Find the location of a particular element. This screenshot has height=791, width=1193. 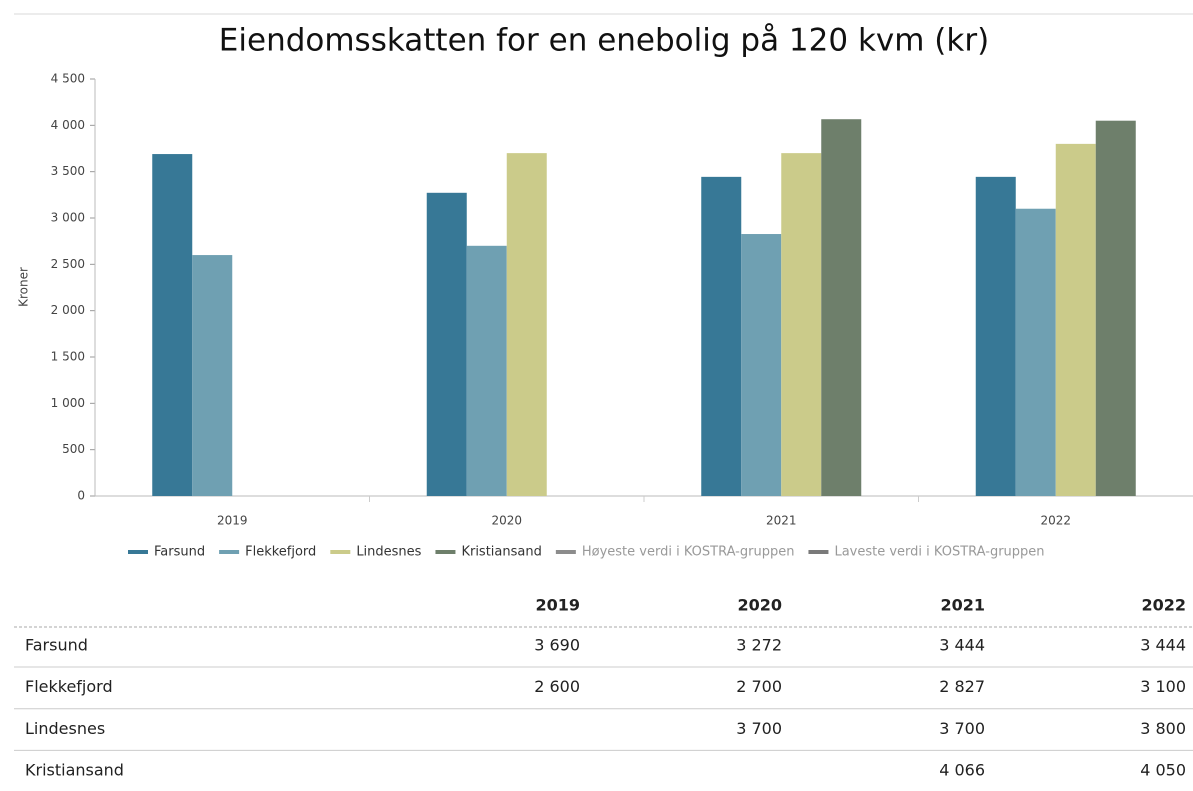

y-tick-label: 4 000 is located at coordinates (68, 125).